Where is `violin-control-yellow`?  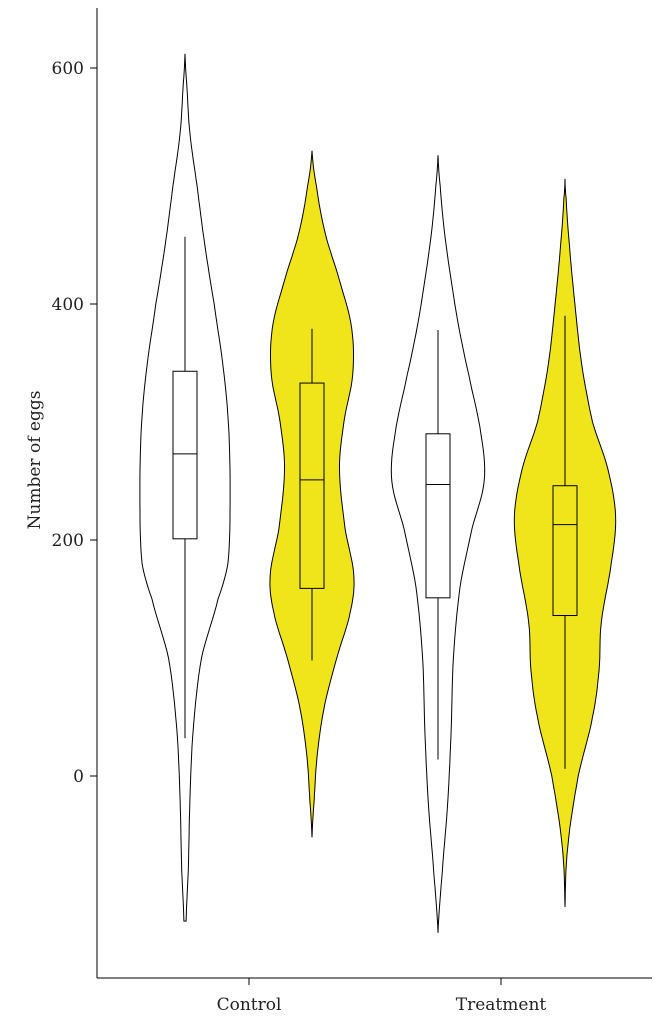 violin-control-yellow is located at coordinates (312, 494).